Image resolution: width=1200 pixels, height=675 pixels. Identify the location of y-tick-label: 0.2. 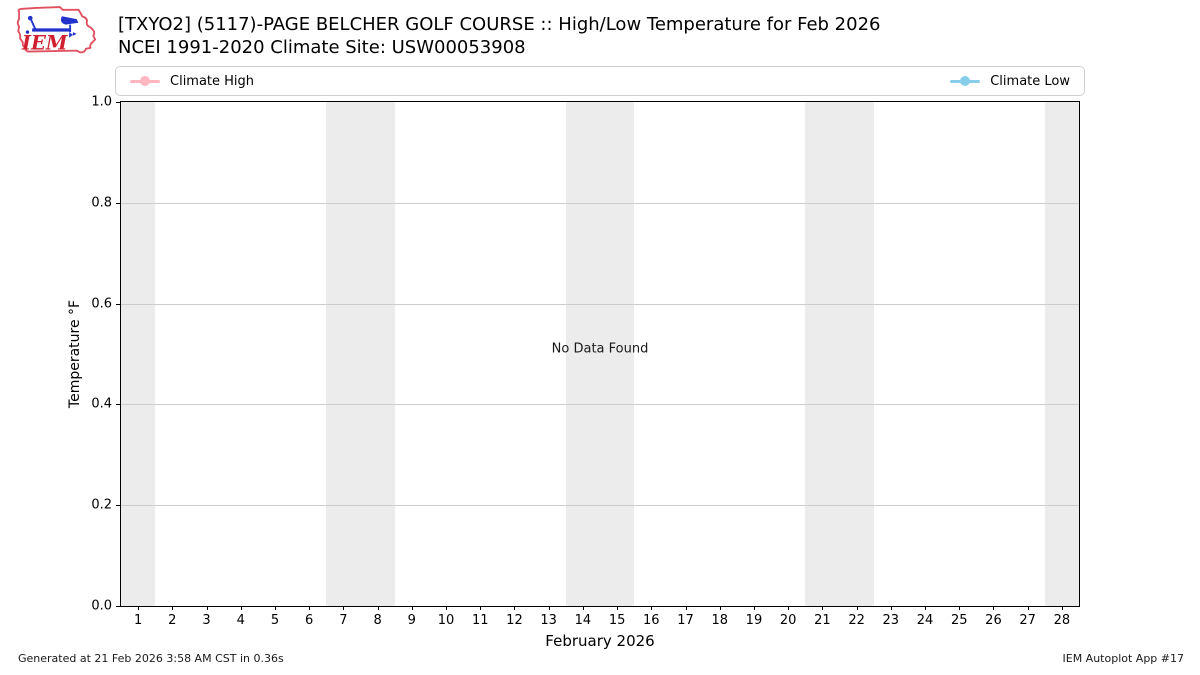
(101, 505).